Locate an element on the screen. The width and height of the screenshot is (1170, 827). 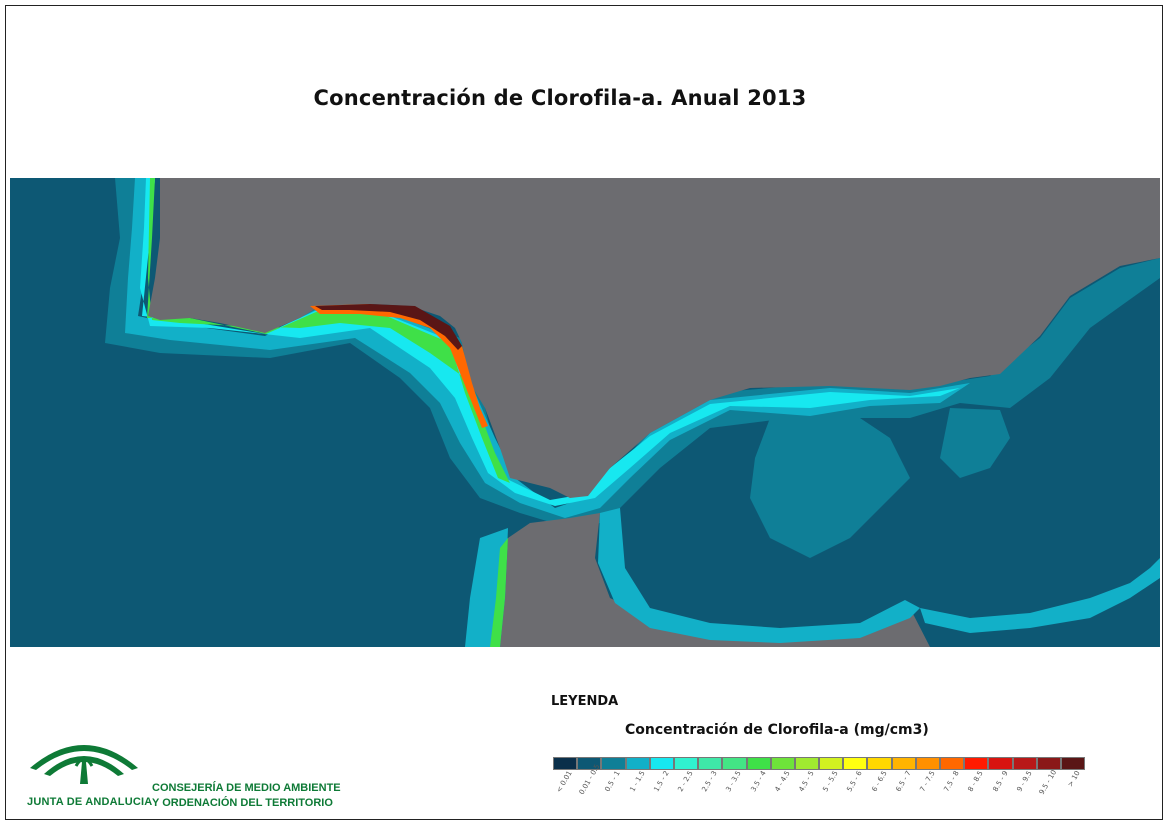
legend-swatch-label: 8 - 8.5 is located at coordinates (976, 781).